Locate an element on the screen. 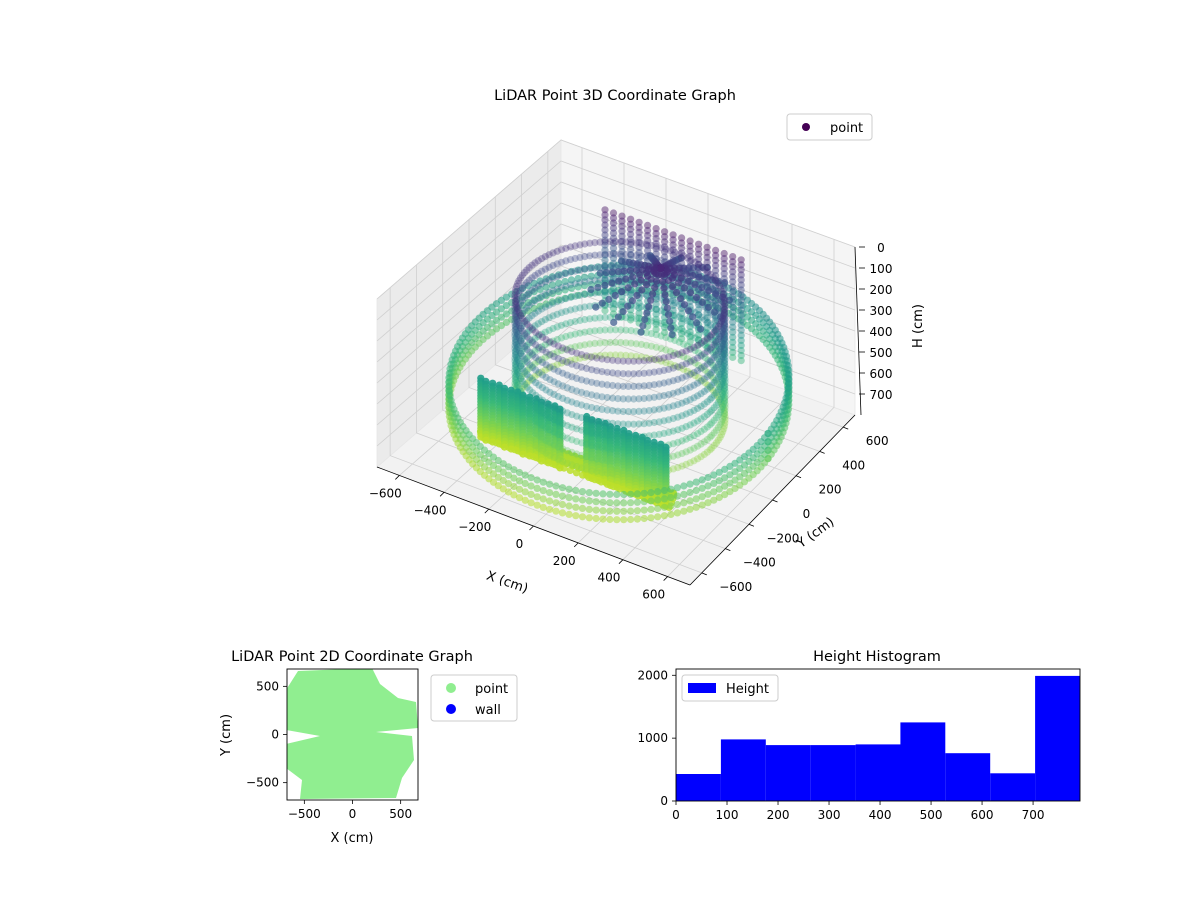  point-cloud-2d is located at coordinates (352, 734).